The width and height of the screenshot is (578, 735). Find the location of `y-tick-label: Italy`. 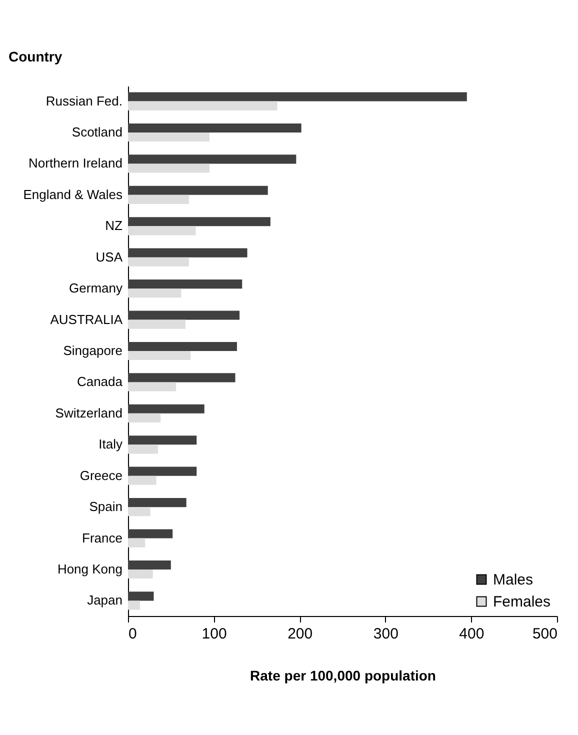

y-tick-label: Italy is located at coordinates (110, 444).